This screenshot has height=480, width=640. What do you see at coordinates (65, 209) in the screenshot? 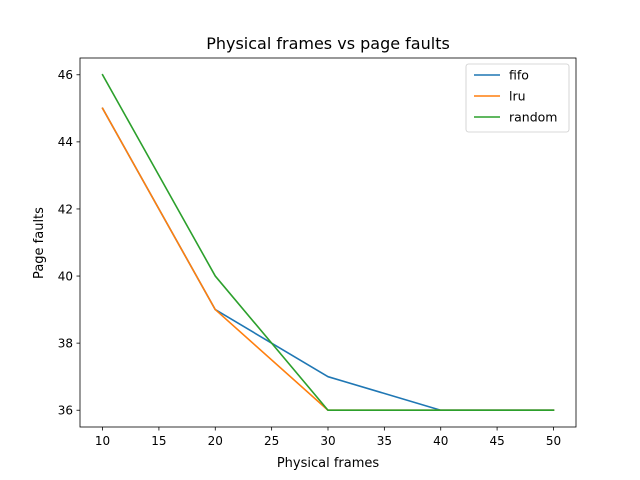
I see `y-tick-label: 42` at bounding box center [65, 209].